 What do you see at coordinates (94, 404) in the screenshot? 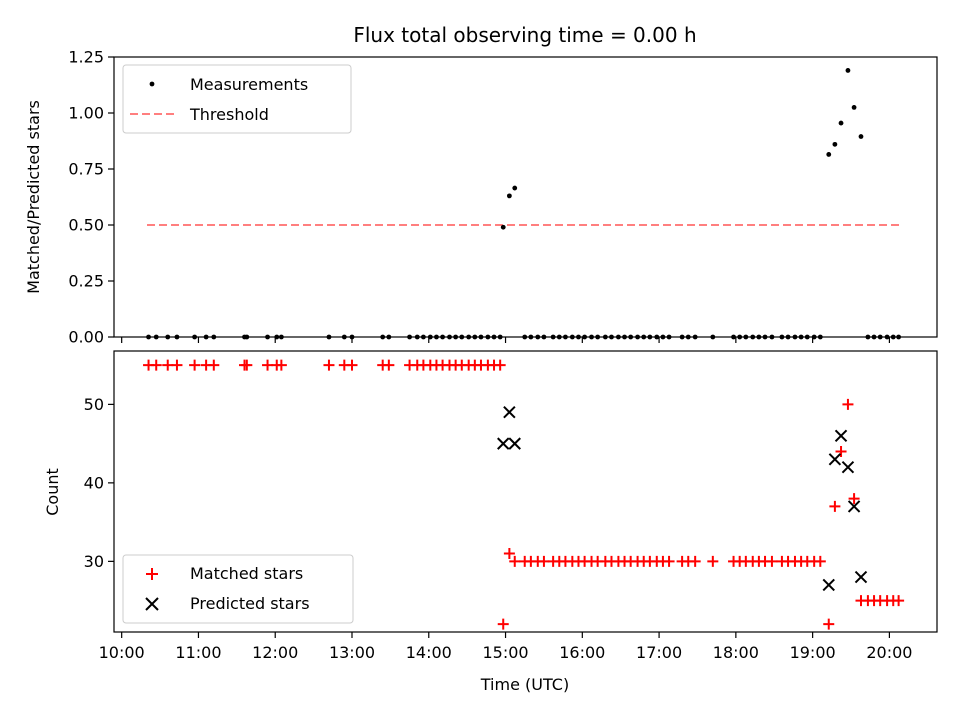
I see `counts-y-tick-label: 50` at bounding box center [94, 404].